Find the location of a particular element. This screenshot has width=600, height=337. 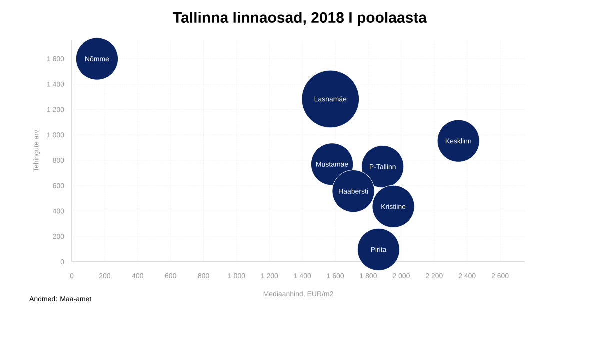

chart-title: Tallinna linnaosad, 2018 I poolaasta is located at coordinates (300, 19).